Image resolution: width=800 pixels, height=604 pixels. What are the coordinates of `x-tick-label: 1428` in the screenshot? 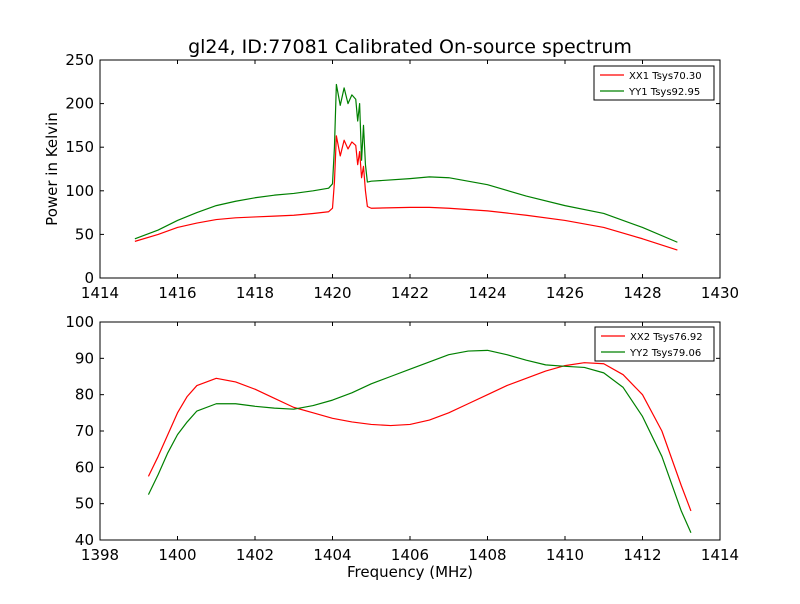 It's located at (642, 293).